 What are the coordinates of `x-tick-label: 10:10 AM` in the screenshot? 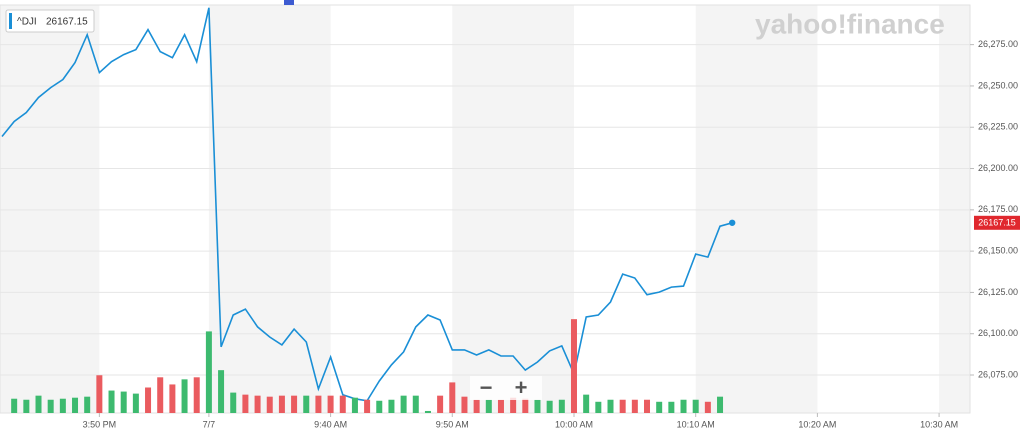 It's located at (696, 424).